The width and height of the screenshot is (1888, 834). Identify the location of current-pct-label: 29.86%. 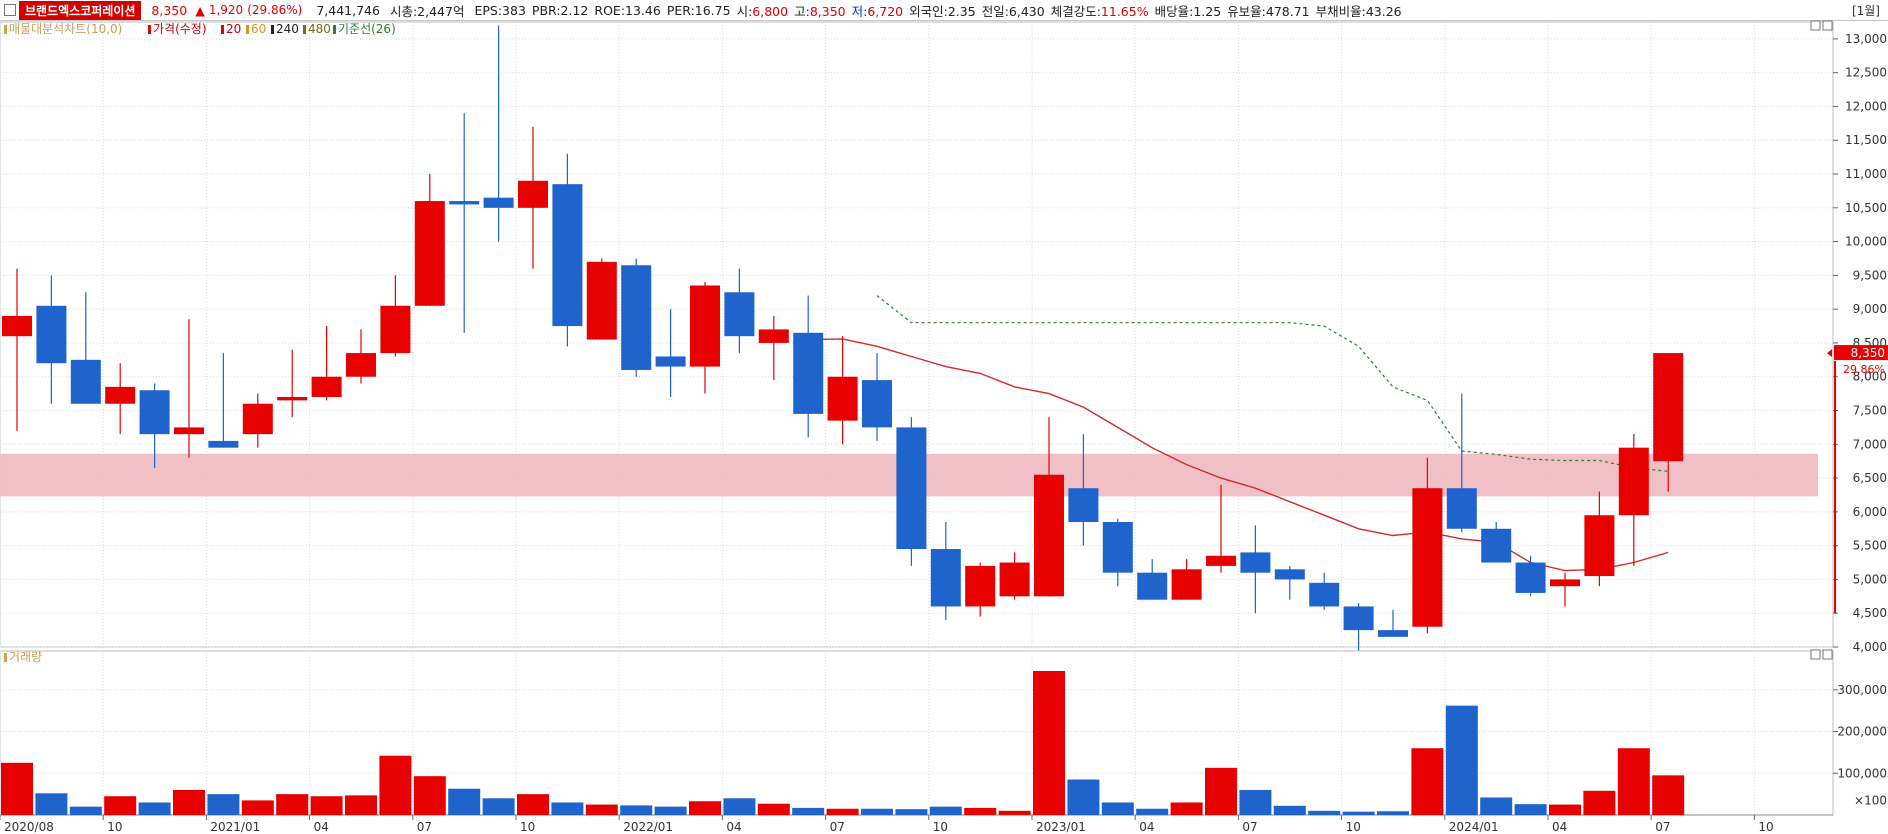
(1864, 369).